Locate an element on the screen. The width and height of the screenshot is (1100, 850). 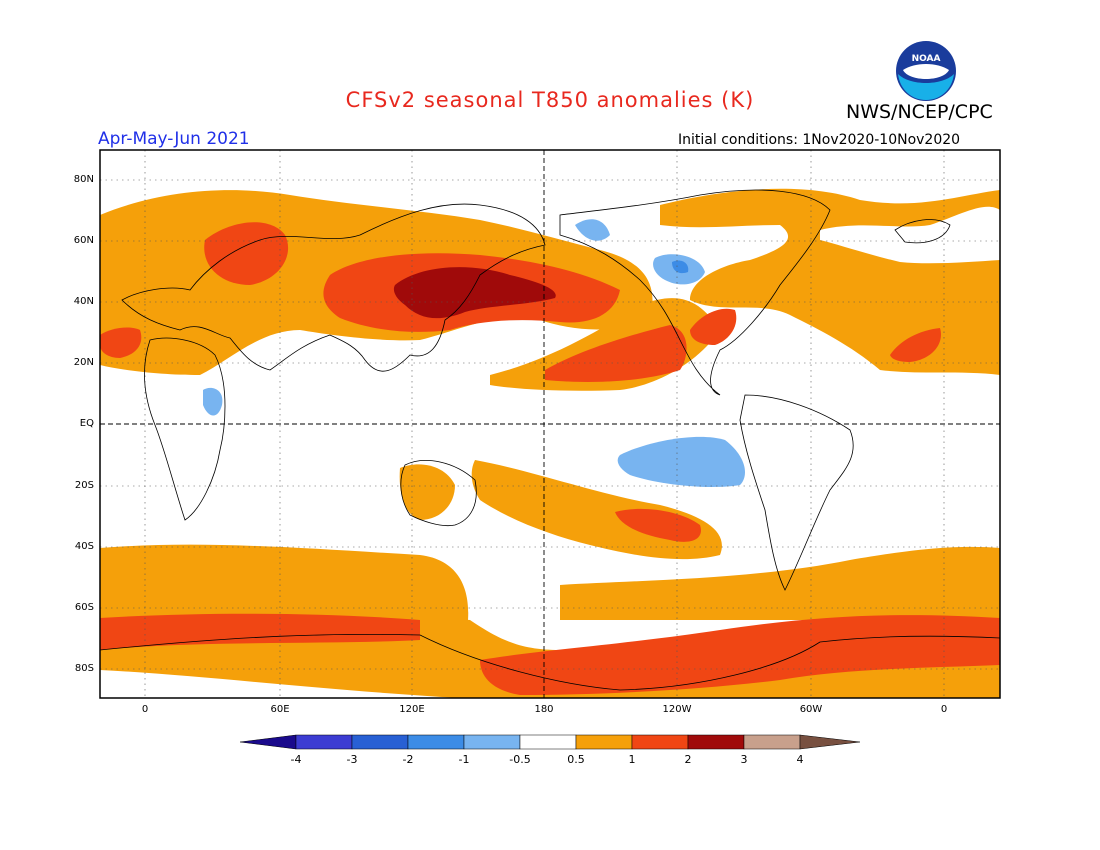
australia-coast is located at coordinates (438, 493).